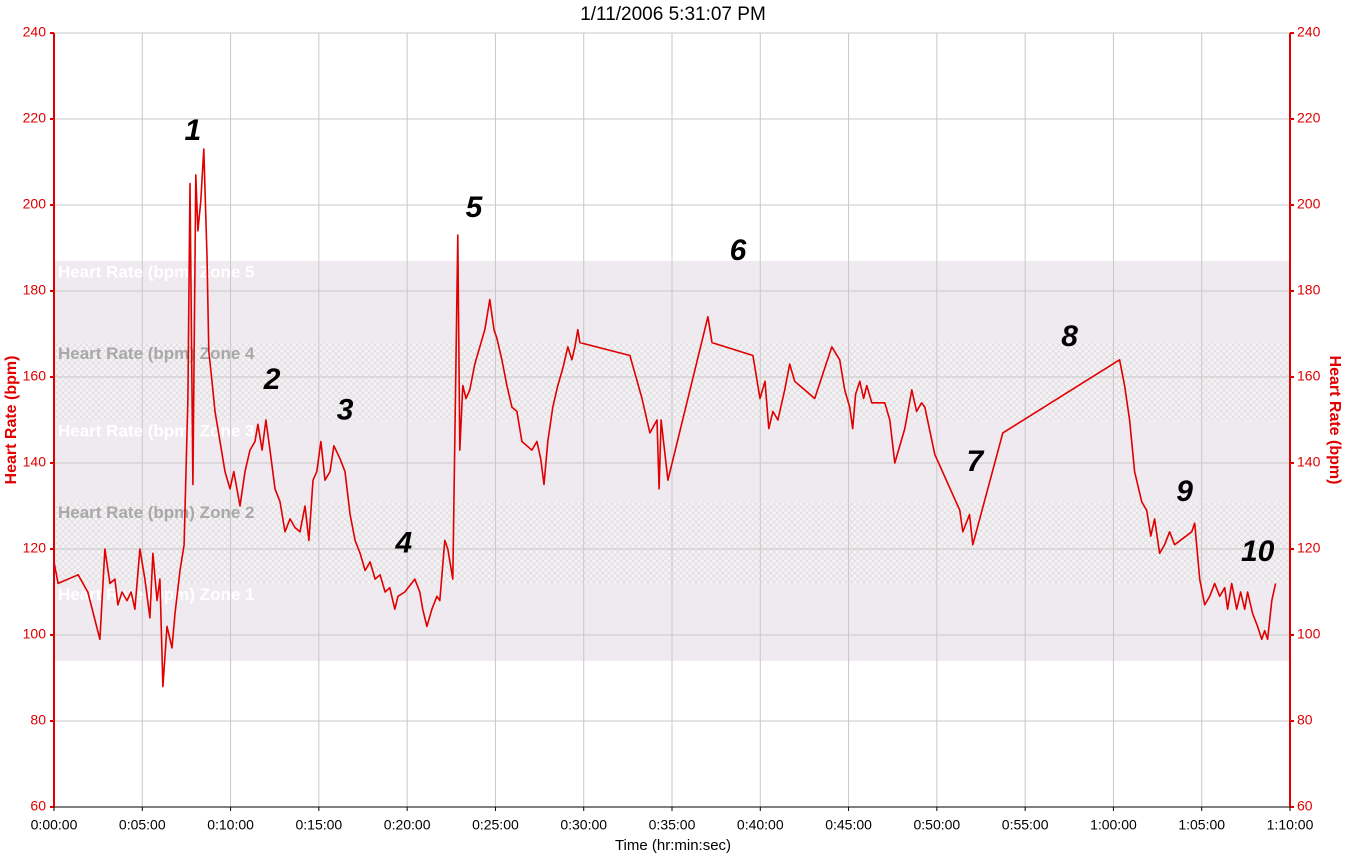  Describe the element at coordinates (193, 130) in the screenshot. I see `annotation: 1` at that location.